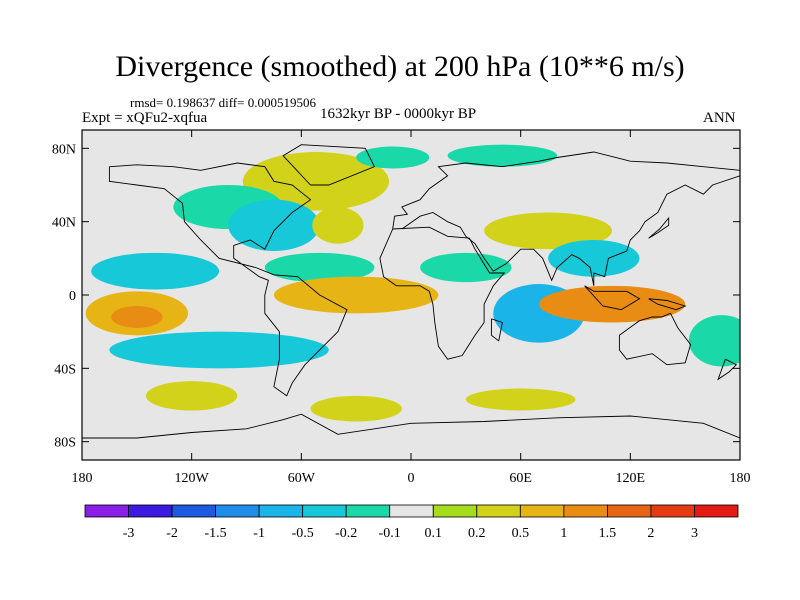 This screenshot has height=600, width=800. What do you see at coordinates (259, 533) in the screenshot?
I see `colorbar-label: -1` at bounding box center [259, 533].